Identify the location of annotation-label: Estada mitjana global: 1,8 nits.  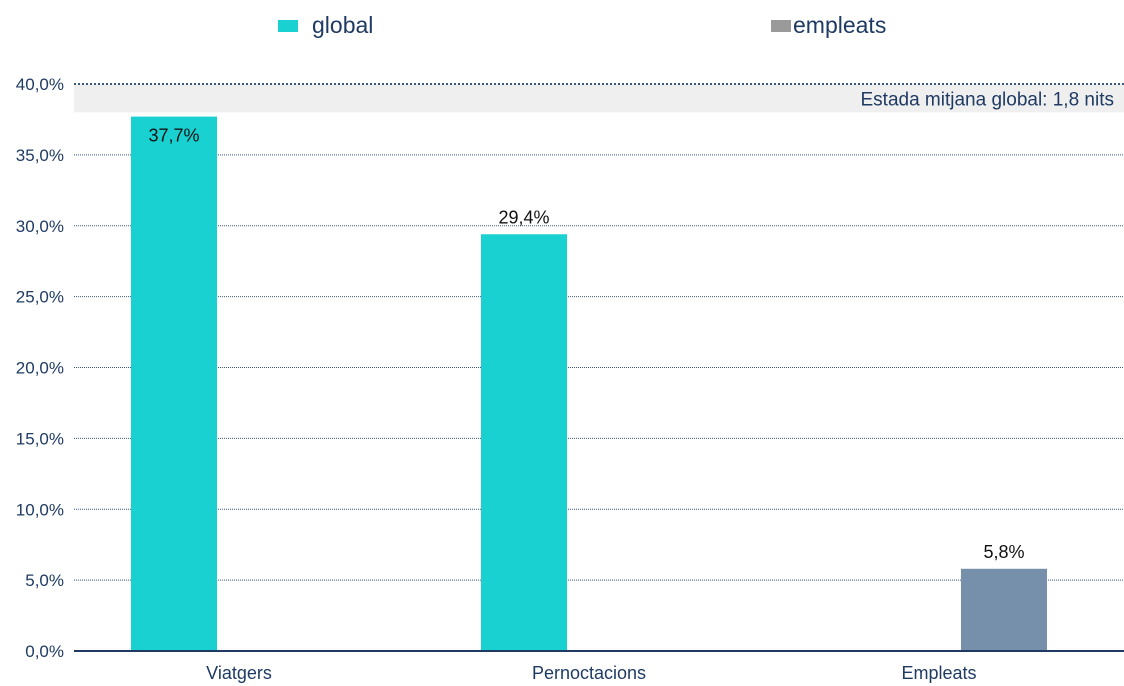
(988, 99).